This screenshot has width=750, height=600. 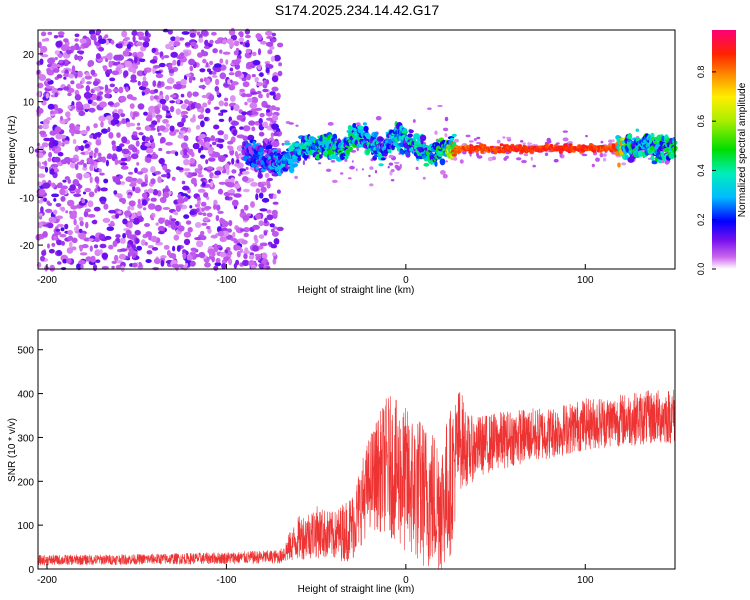 What do you see at coordinates (30, 461) in the screenshot?
I see `snr-y-ticks: 0 100 200 300 400 500` at bounding box center [30, 461].